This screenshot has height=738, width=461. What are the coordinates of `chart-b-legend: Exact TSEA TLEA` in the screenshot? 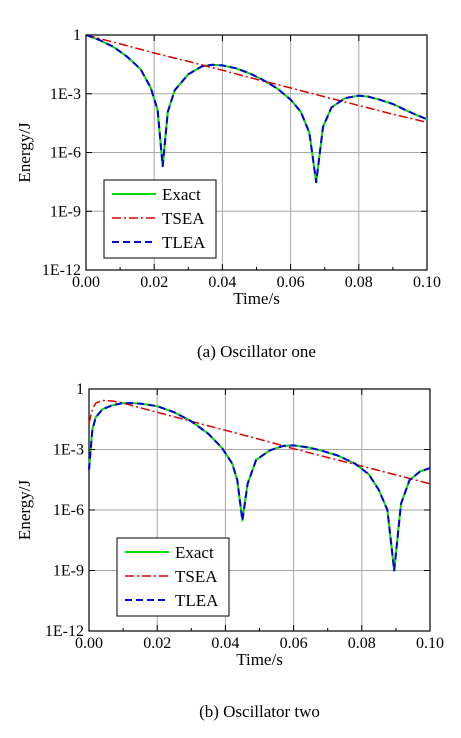 It's located at (173, 577).